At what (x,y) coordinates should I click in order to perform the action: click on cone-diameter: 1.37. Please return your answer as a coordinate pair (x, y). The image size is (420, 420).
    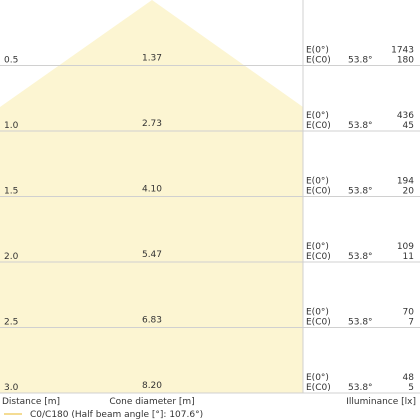
    Looking at the image, I should click on (152, 59).